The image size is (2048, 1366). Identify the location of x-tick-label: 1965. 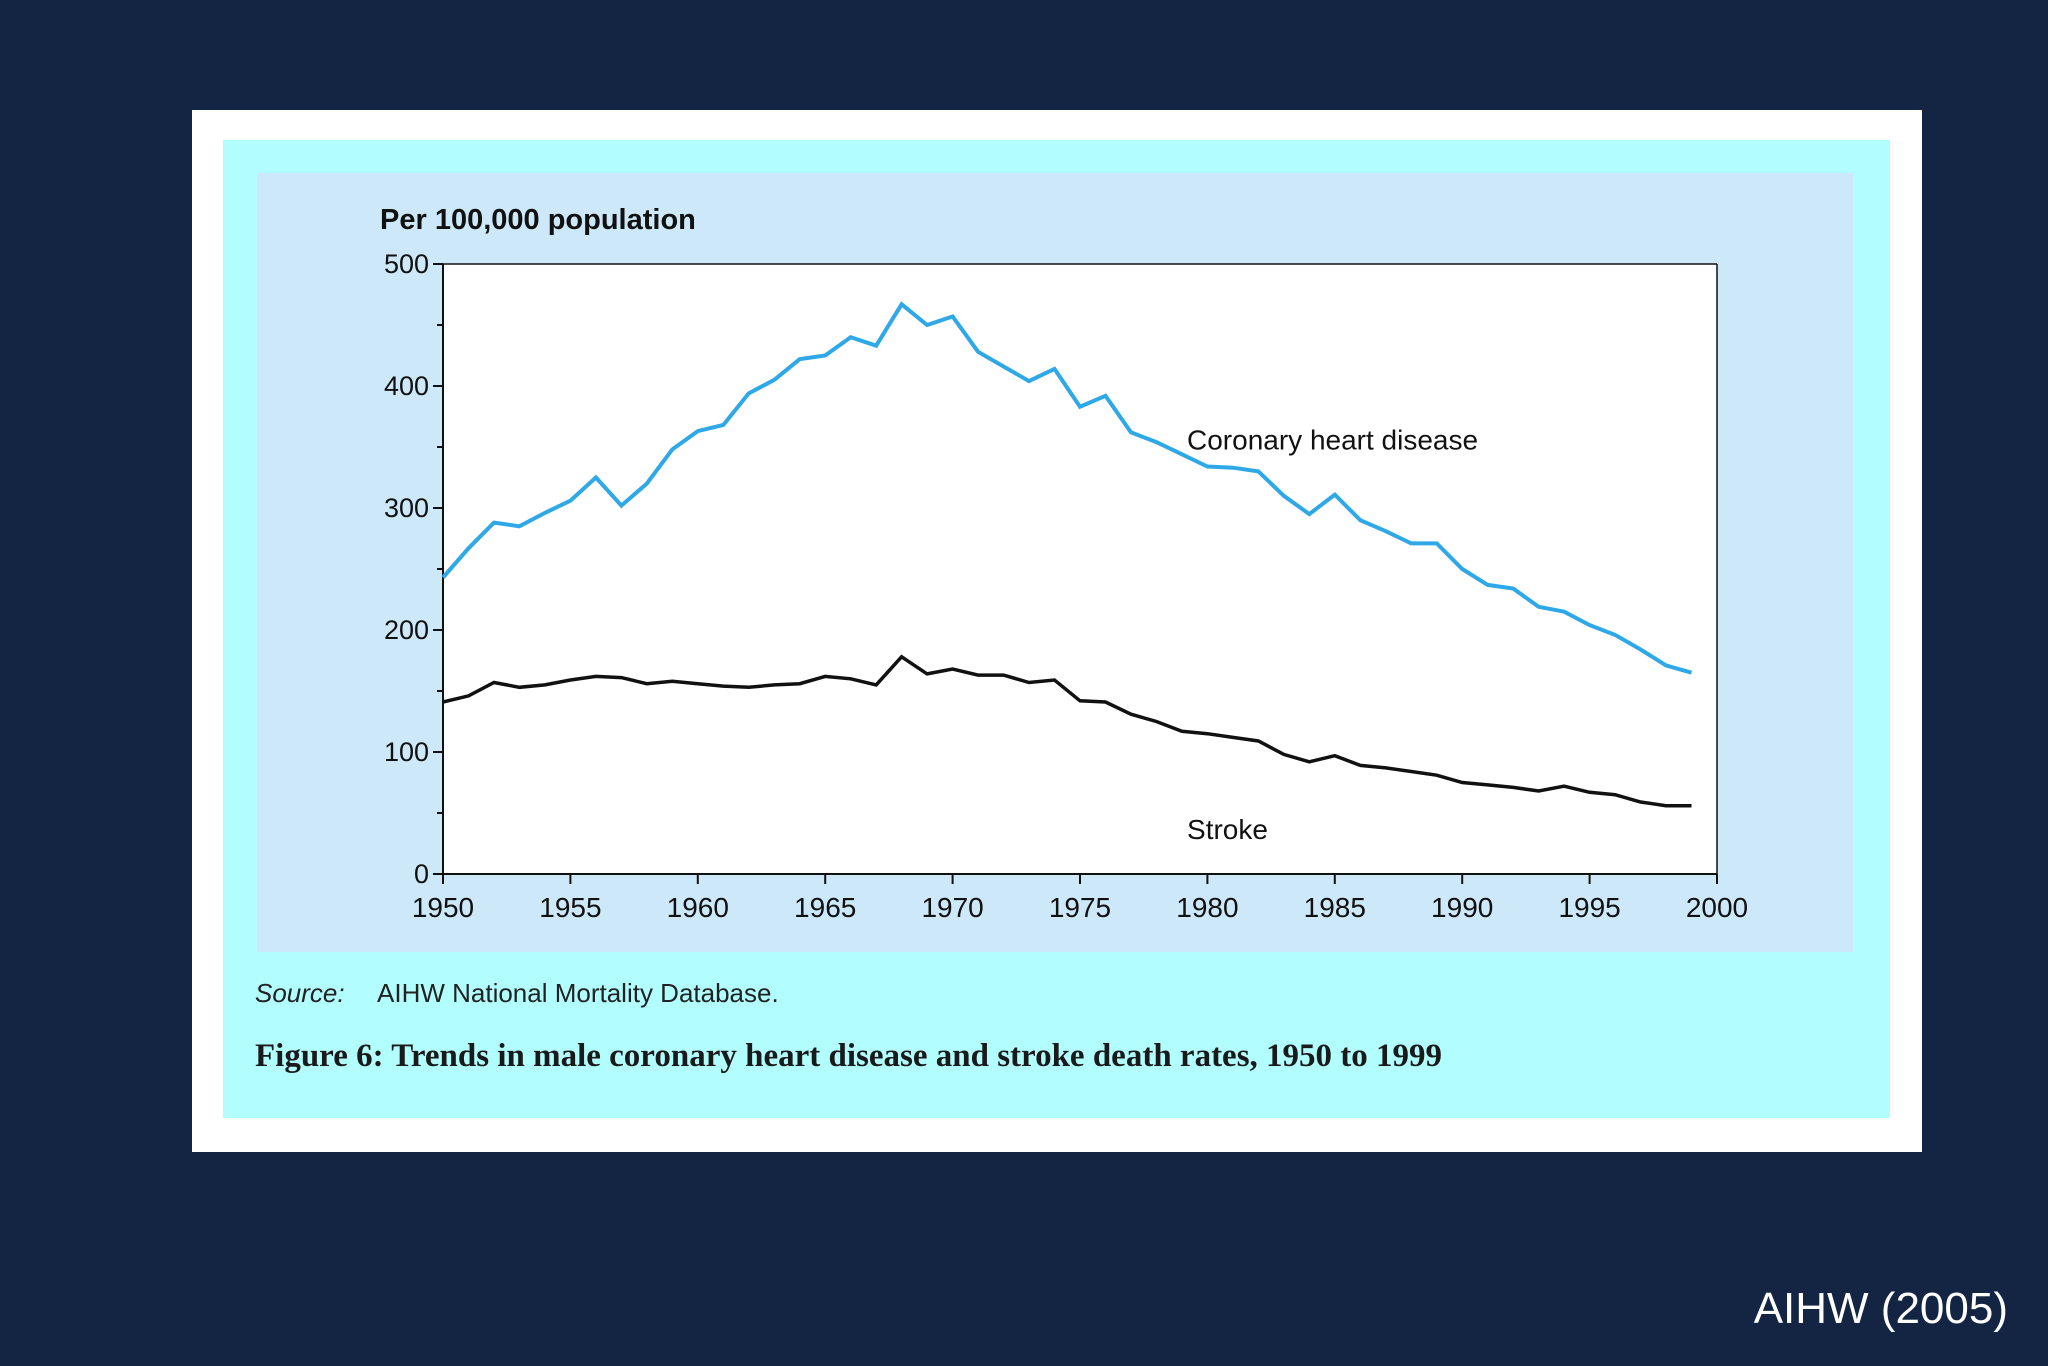
(825, 907).